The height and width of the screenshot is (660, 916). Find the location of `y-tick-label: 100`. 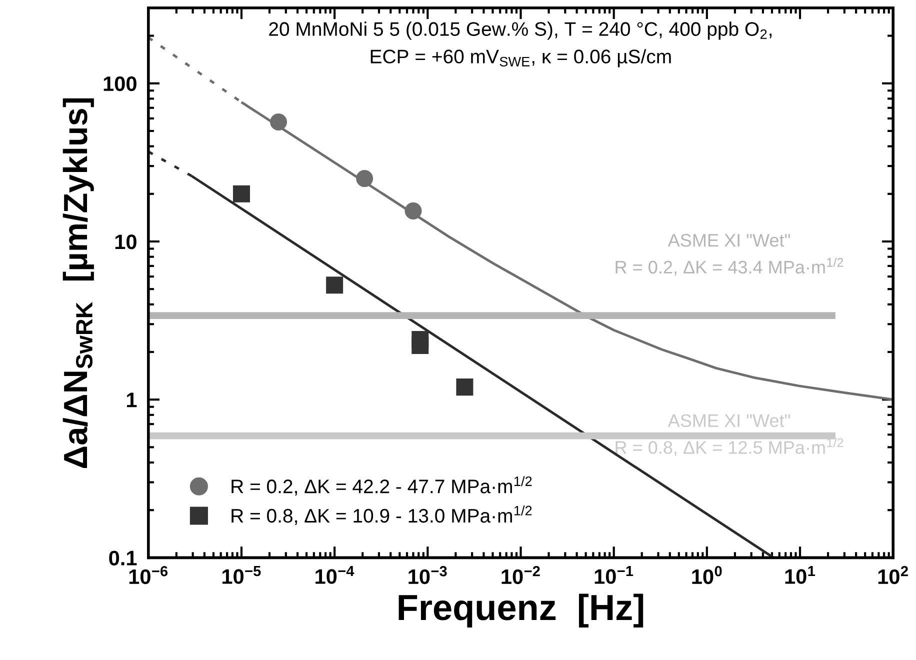

y-tick-label: 100 is located at coordinates (120, 84).